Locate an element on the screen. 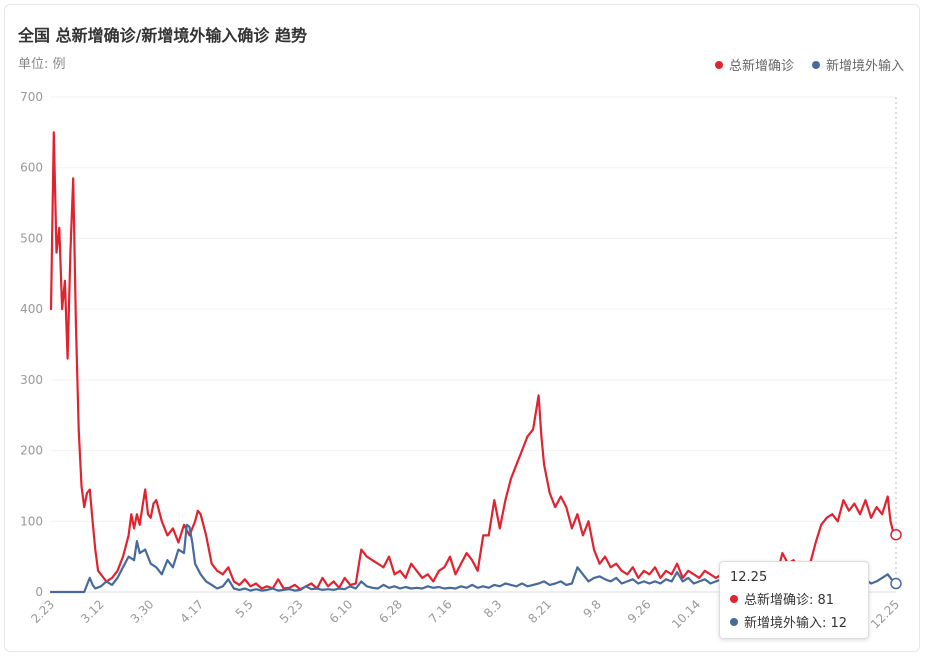 The width and height of the screenshot is (930, 661). y-tick-label: 300 is located at coordinates (31, 380).